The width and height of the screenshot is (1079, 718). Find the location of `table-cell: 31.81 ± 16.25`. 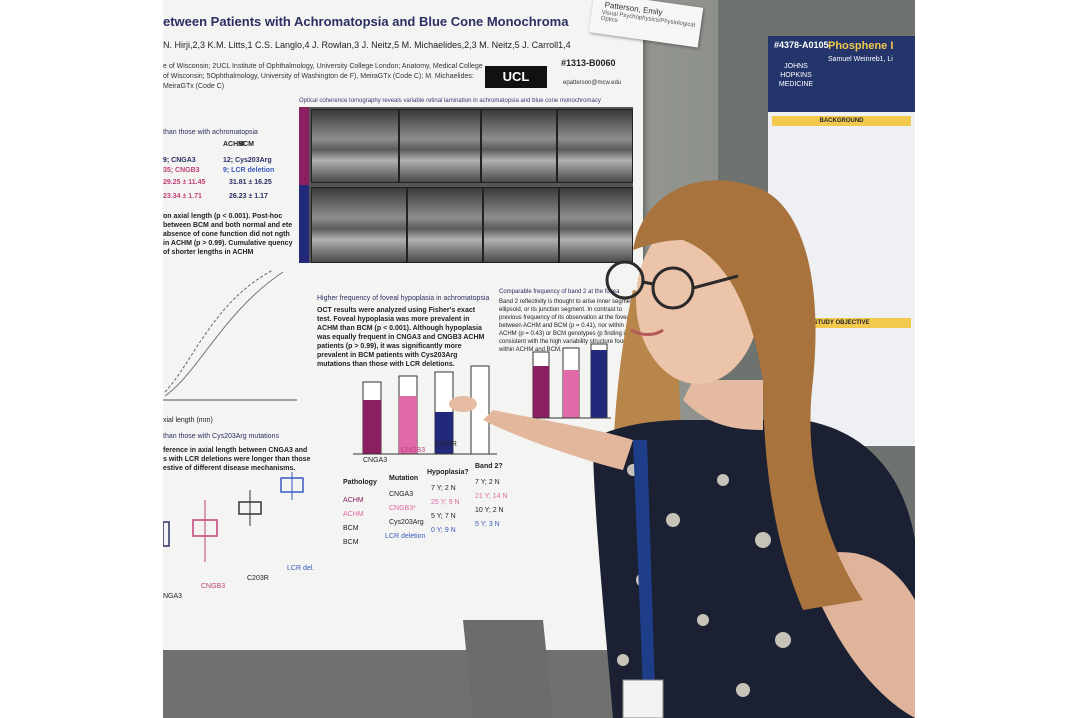

table-cell: 31.81 ± 16.25 is located at coordinates (250, 182).